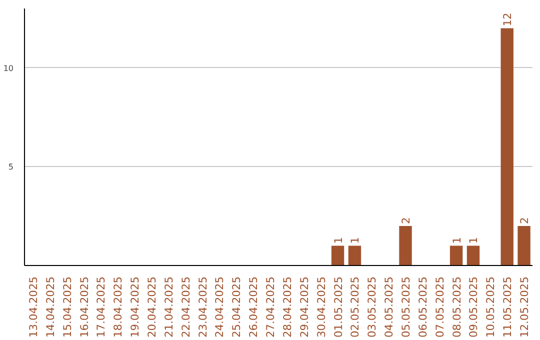 Image resolution: width=540 pixels, height=340 pixels. Describe the element at coordinates (507, 19) in the screenshot. I see `data-label: 12` at that location.